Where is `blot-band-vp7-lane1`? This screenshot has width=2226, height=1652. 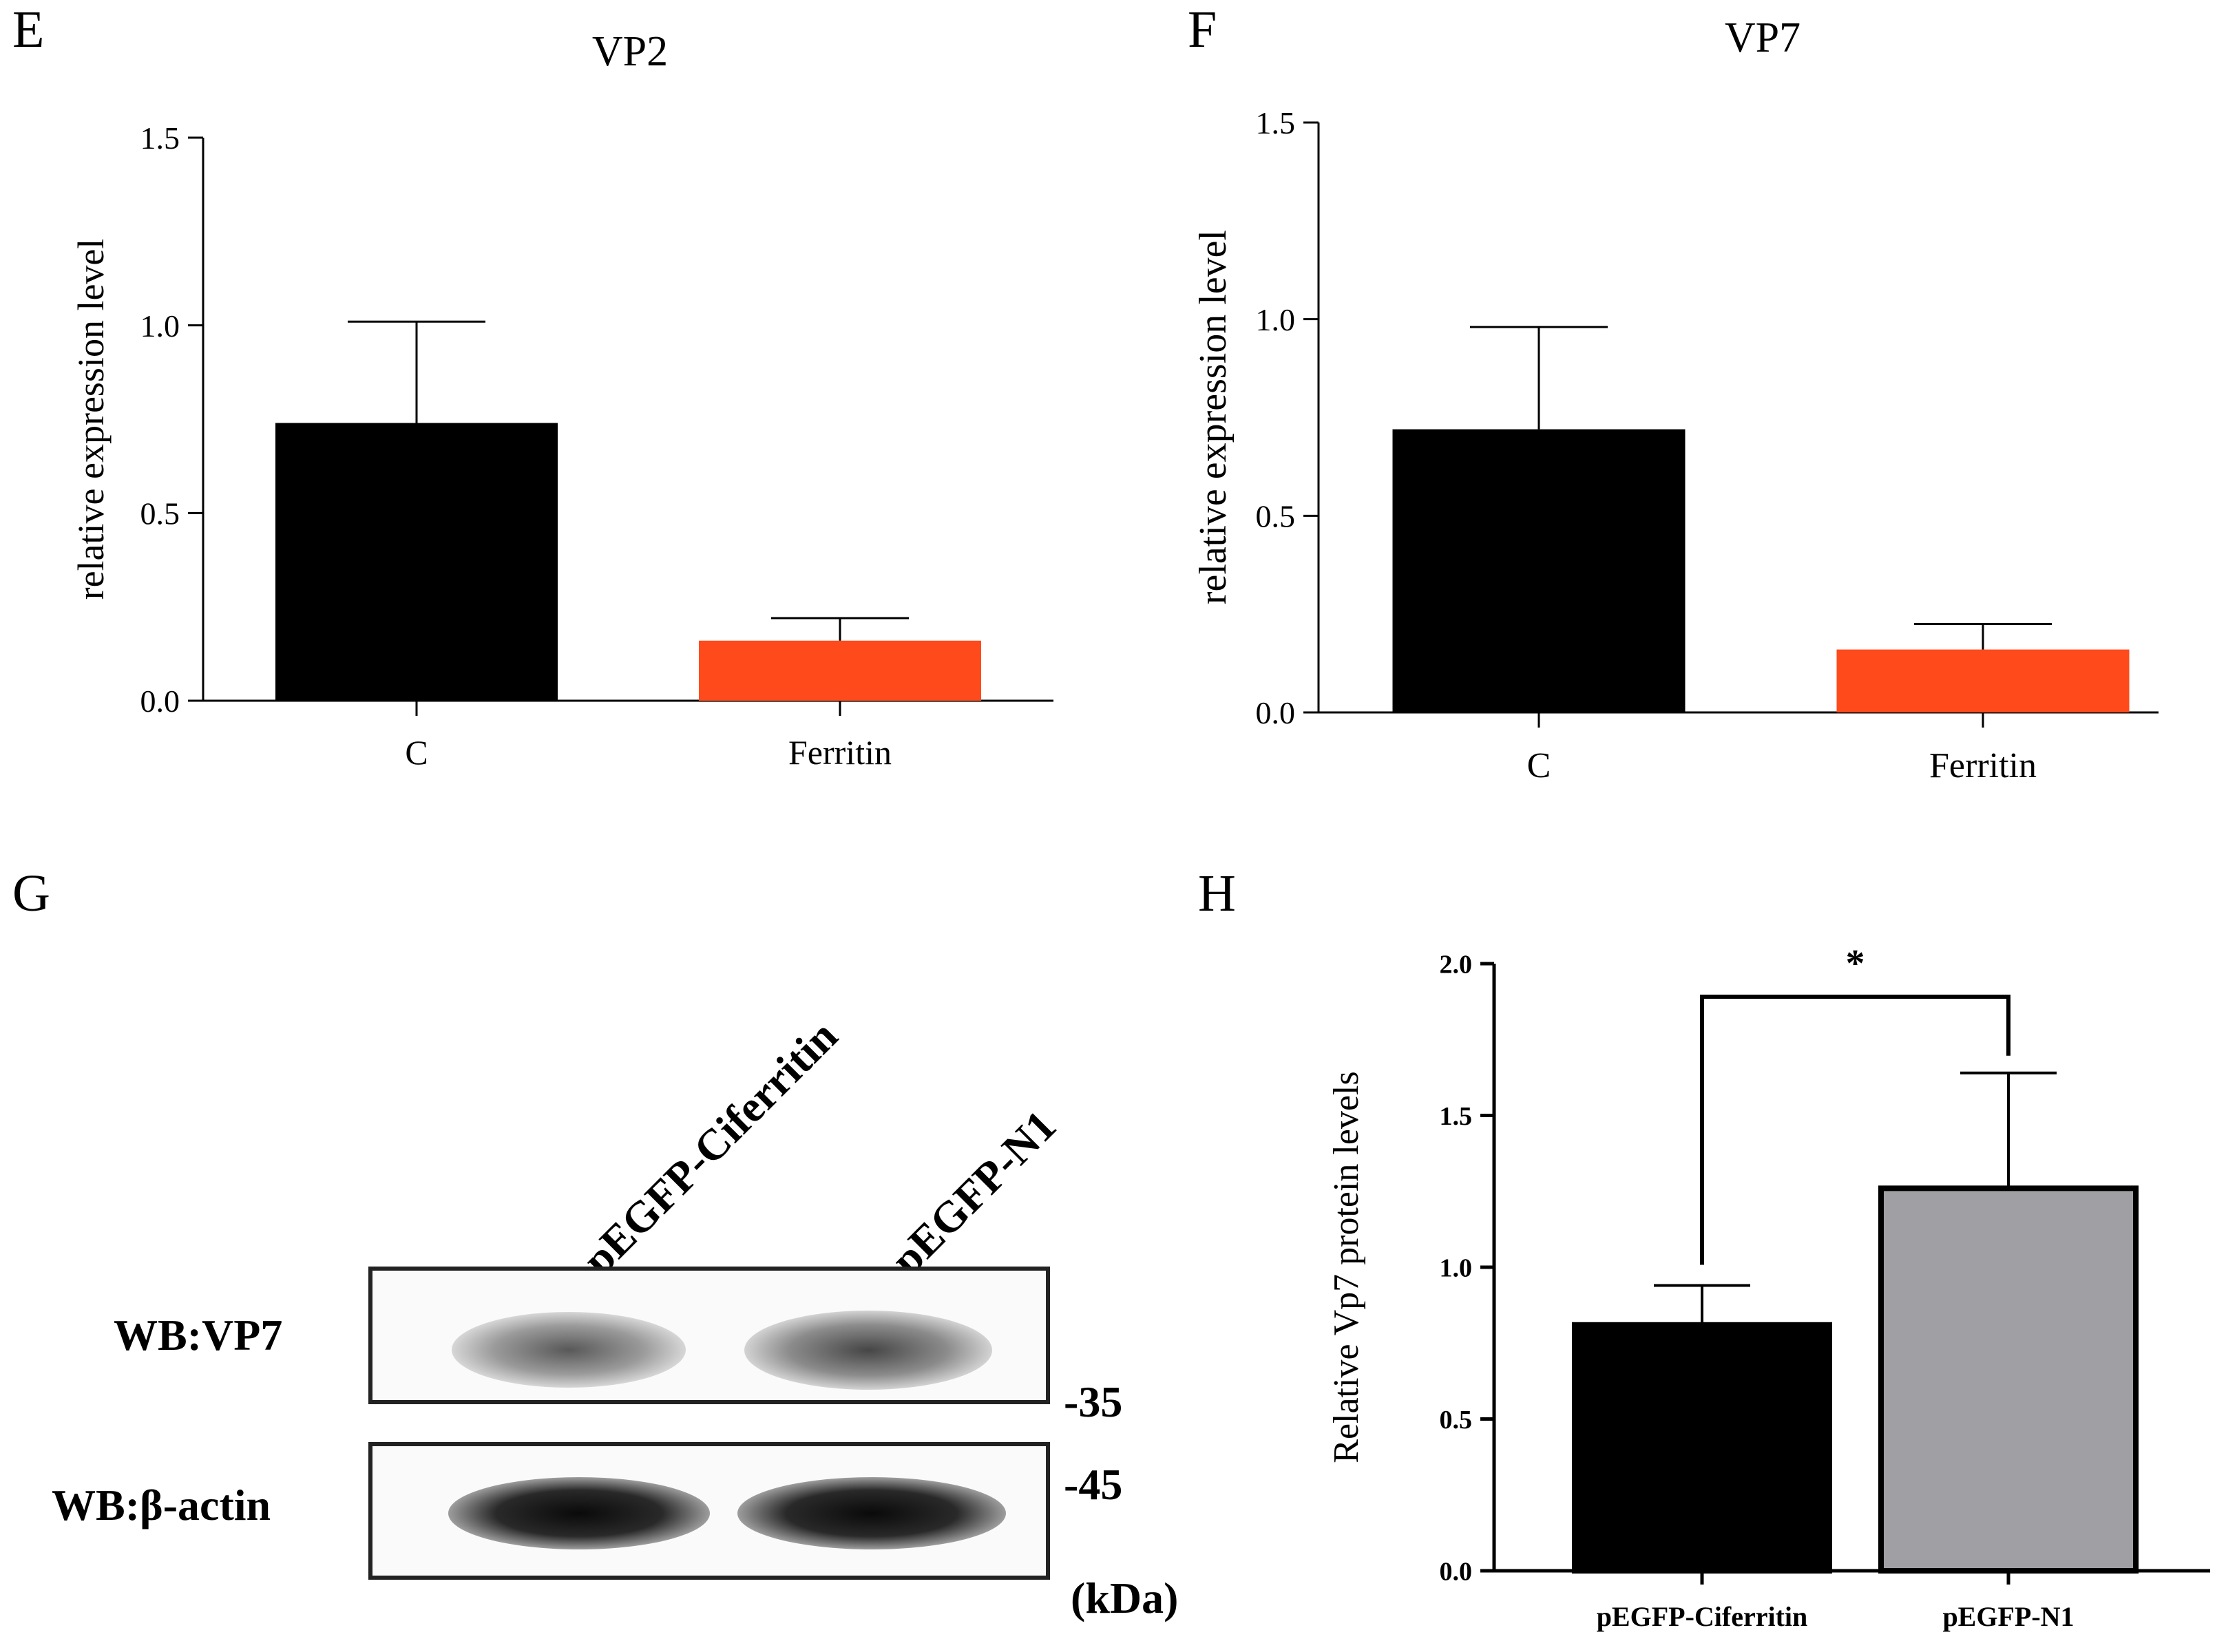
blot-band-vp7-lane1 is located at coordinates (569, 1350).